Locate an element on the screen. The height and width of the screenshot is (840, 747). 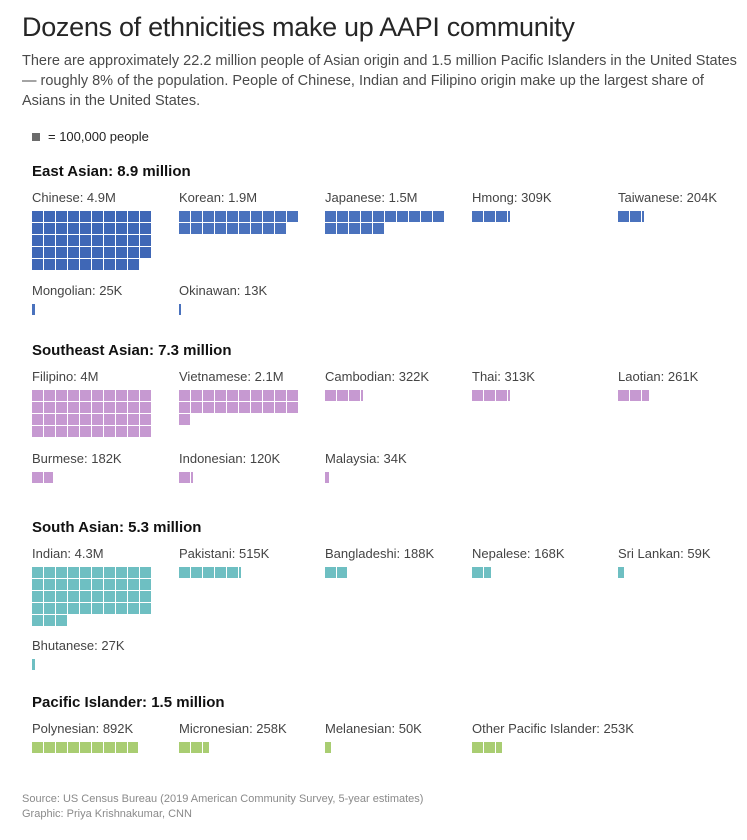
ethnicity-label: Vietnamese: 2.1M is located at coordinates (231, 376).